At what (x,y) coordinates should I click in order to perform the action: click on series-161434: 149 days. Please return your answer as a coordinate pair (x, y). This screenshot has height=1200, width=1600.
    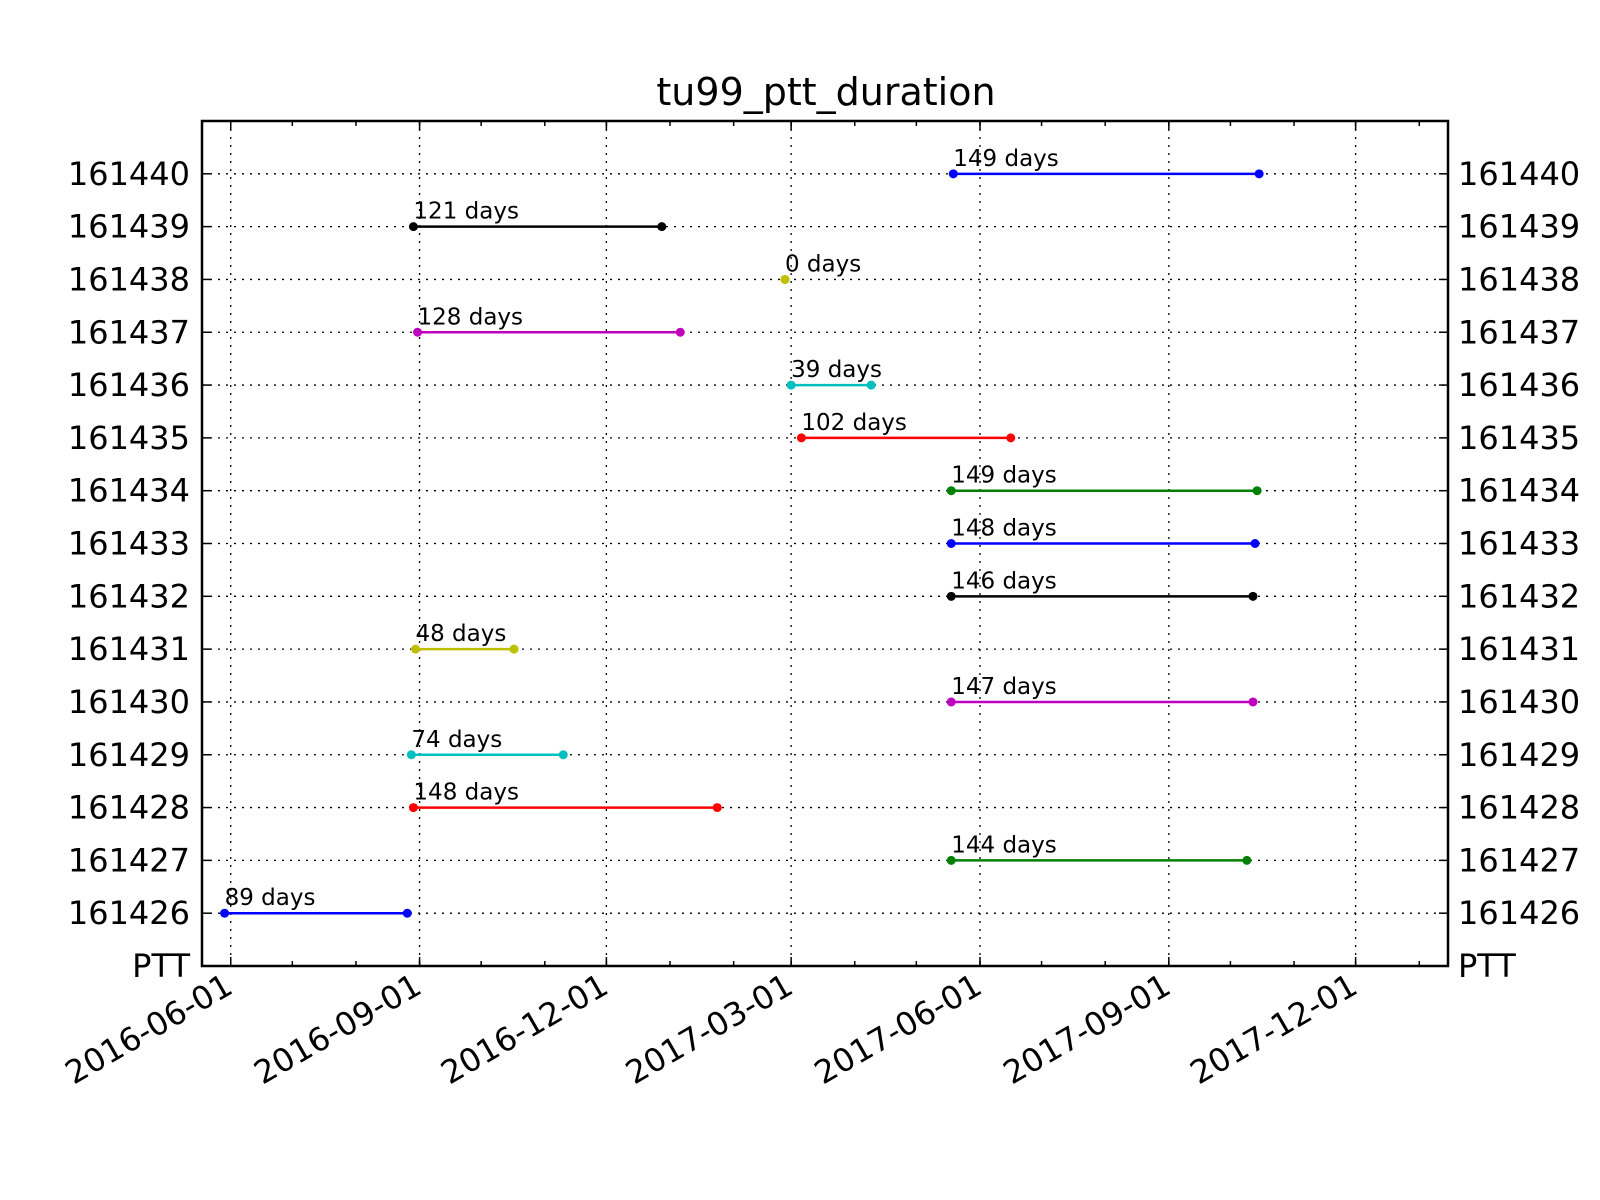
    Looking at the image, I should click on (1104, 479).